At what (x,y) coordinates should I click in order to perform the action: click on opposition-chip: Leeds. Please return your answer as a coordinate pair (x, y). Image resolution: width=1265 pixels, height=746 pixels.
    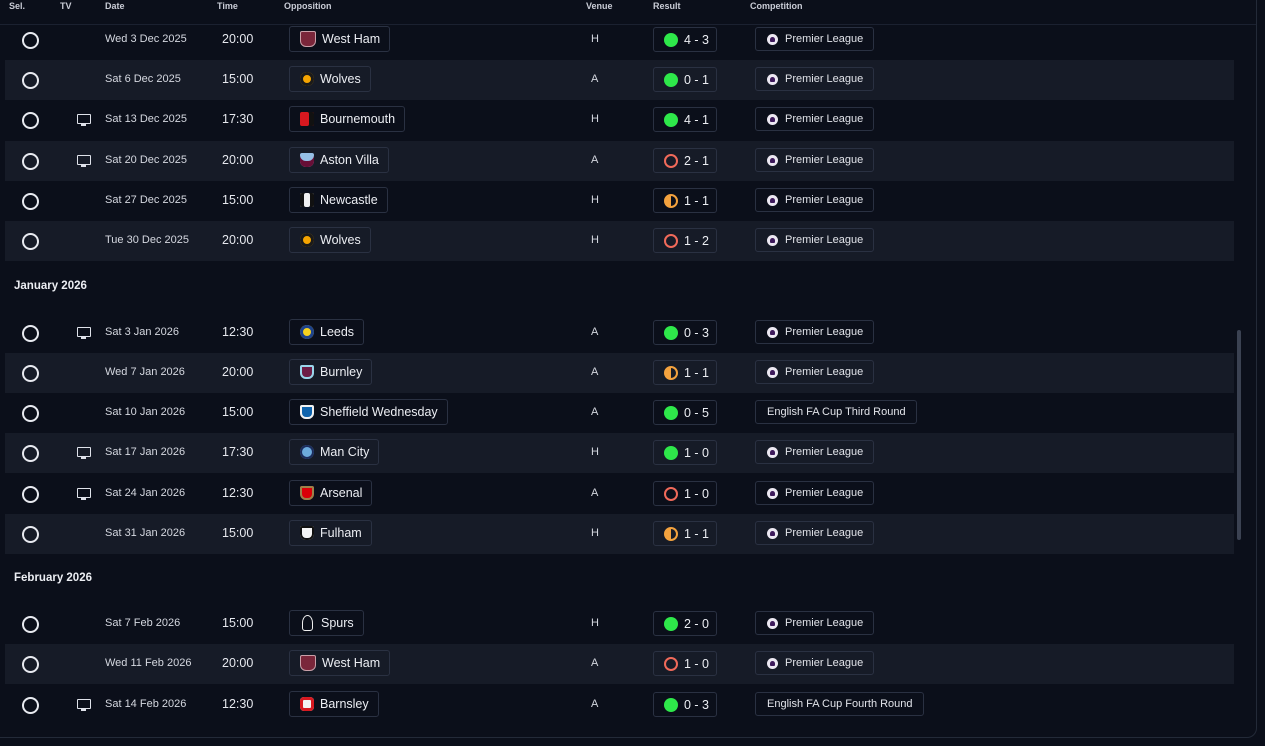
    Looking at the image, I should click on (327, 332).